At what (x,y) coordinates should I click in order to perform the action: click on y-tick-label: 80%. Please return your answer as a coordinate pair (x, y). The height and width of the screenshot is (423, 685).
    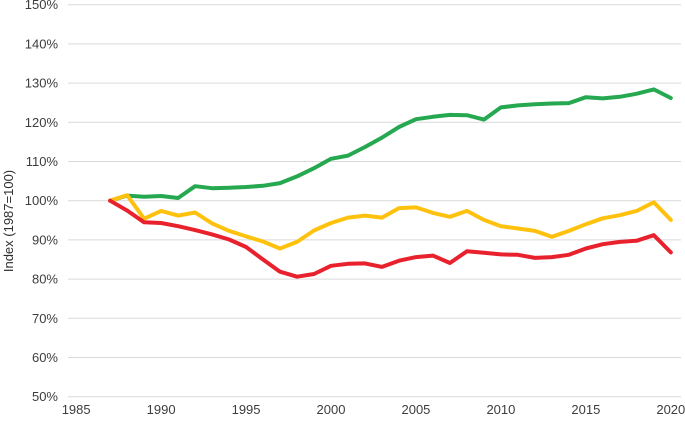
    Looking at the image, I should click on (45, 279).